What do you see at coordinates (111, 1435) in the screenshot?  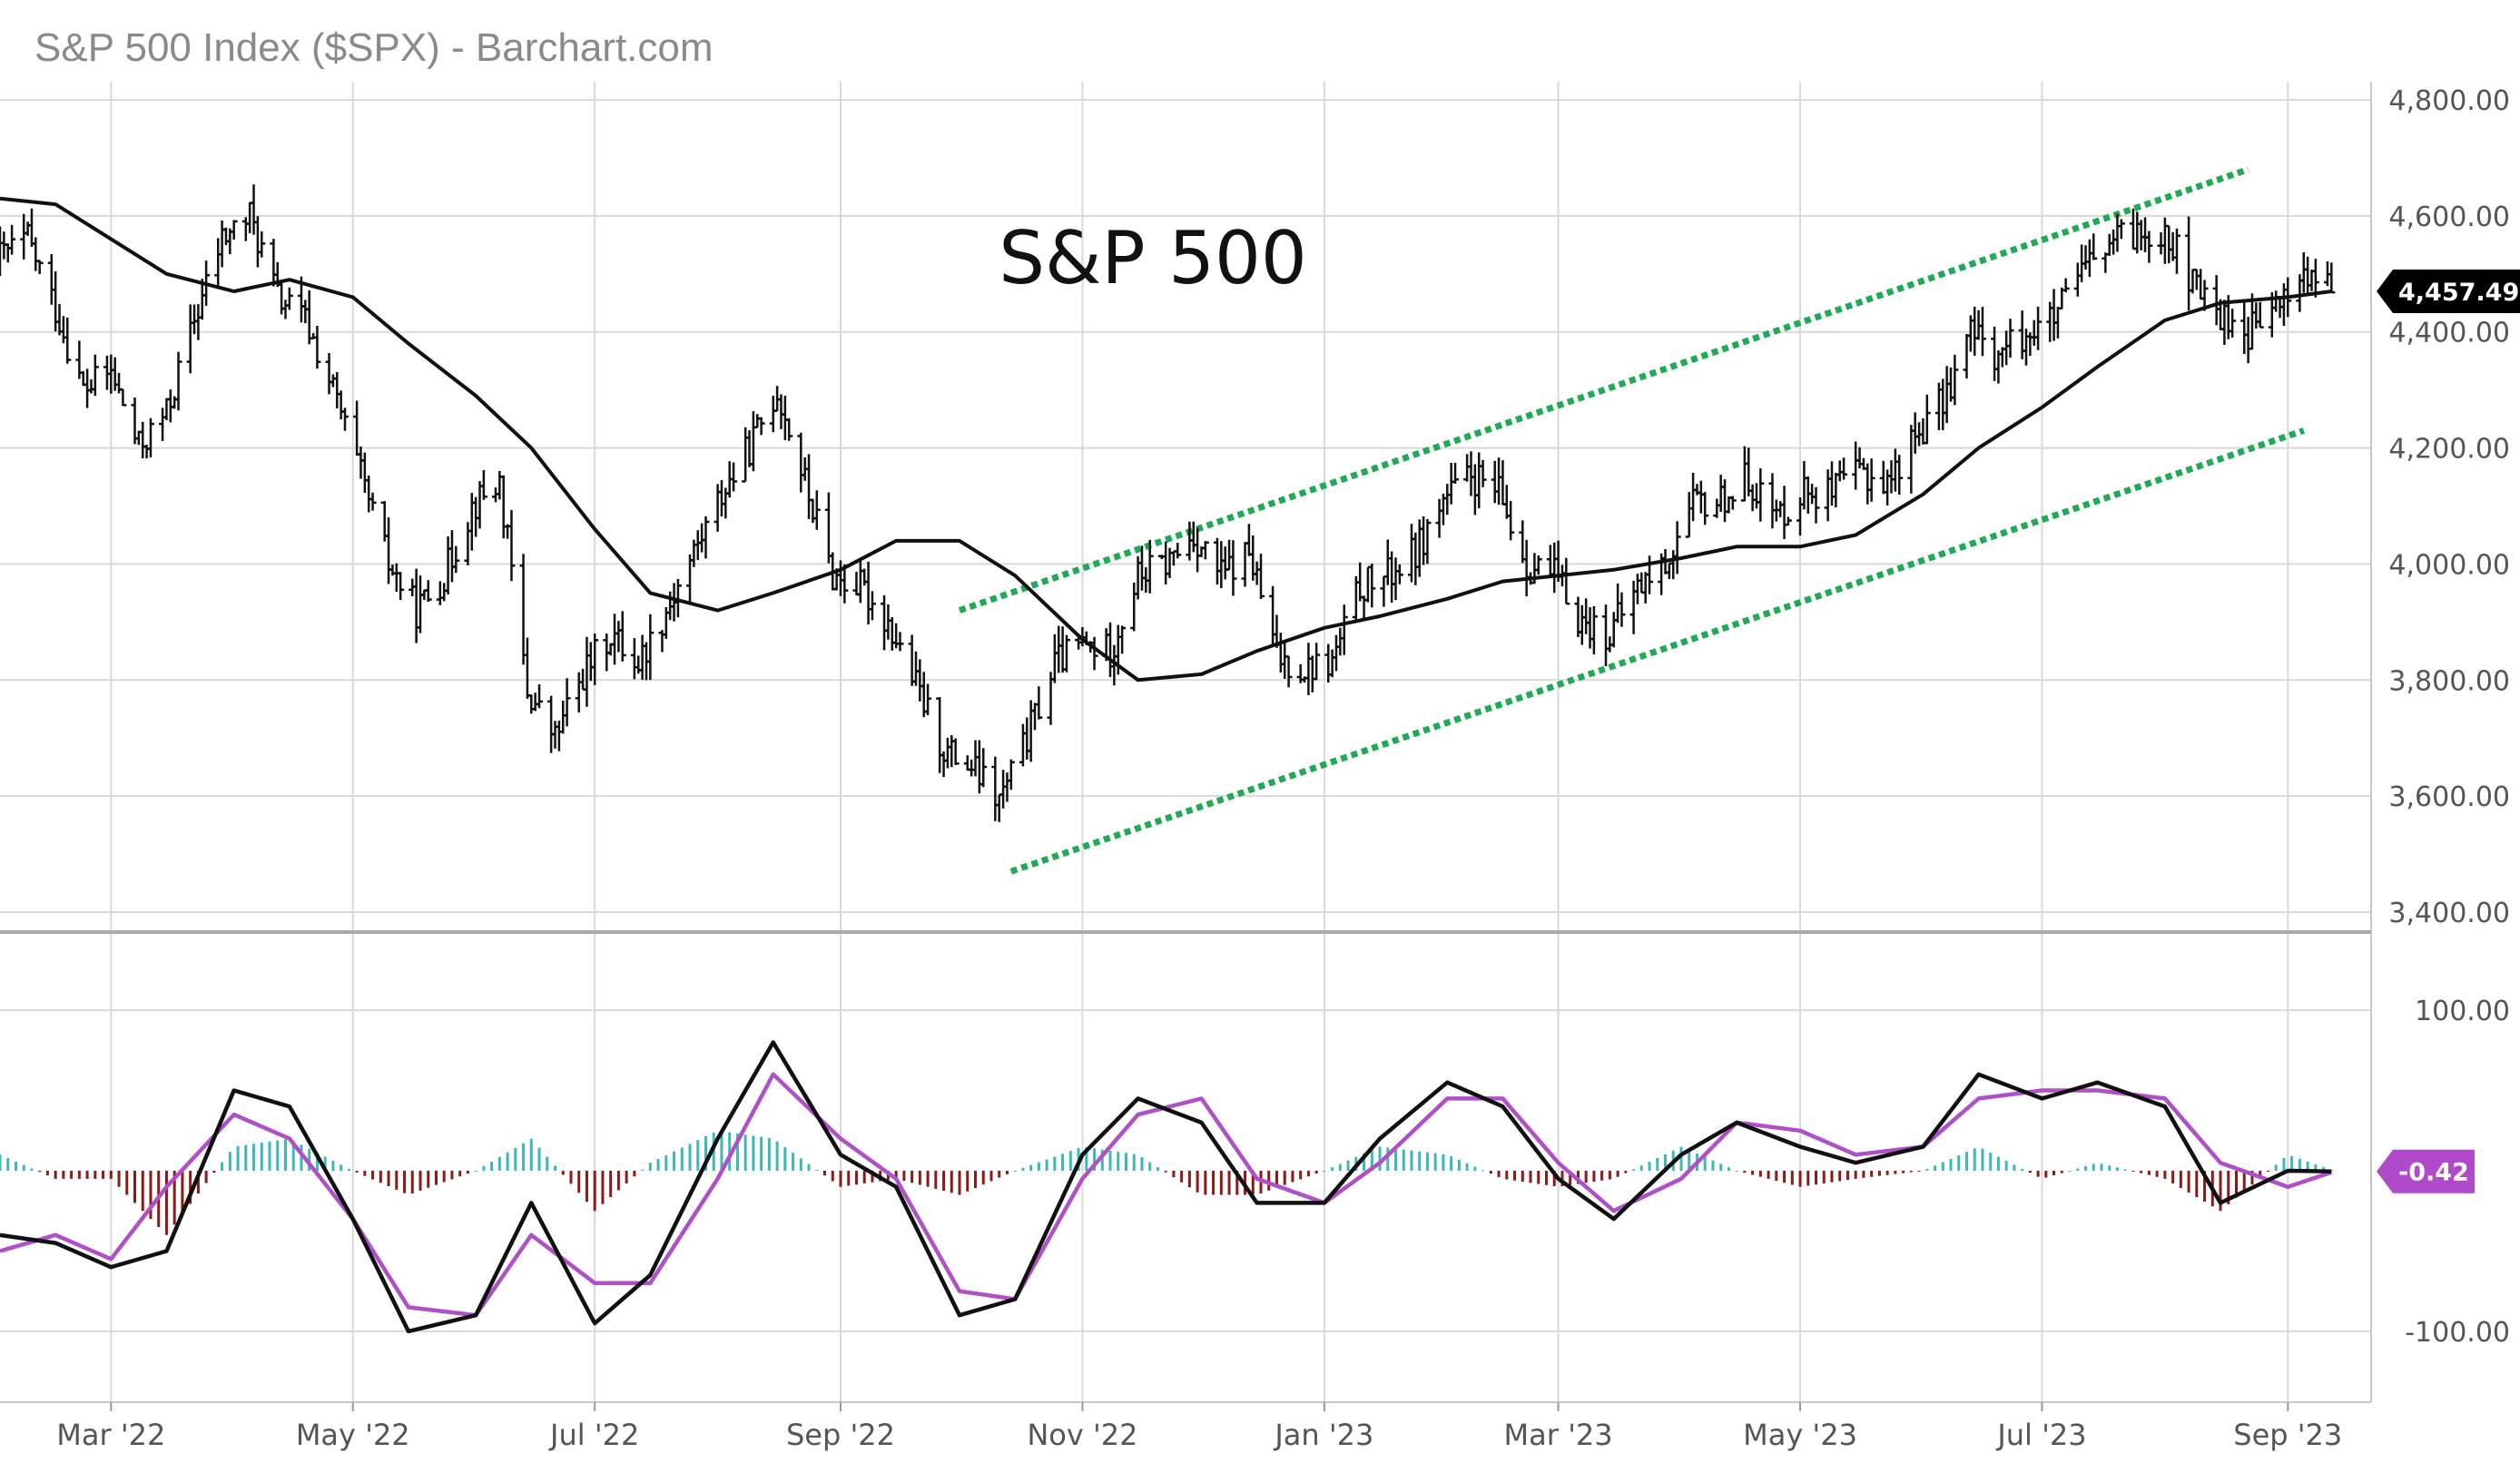 I see `x-tick-label: Mar '22` at bounding box center [111, 1435].